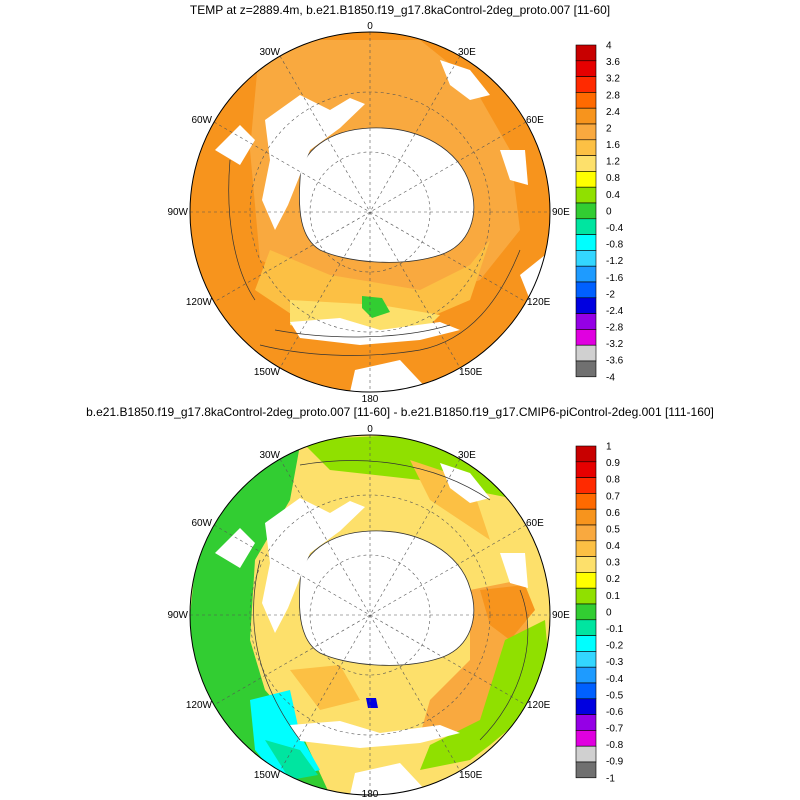  What do you see at coordinates (235, 145) in the screenshot?
I see `top-south-america-tip` at bounding box center [235, 145].